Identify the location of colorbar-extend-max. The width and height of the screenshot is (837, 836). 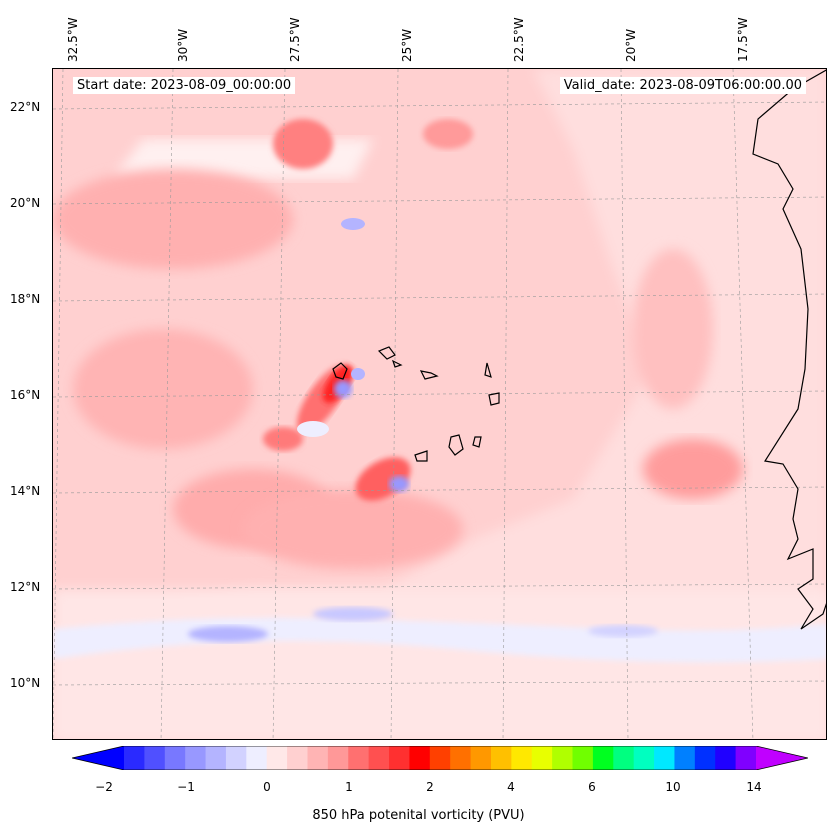
(782, 758).